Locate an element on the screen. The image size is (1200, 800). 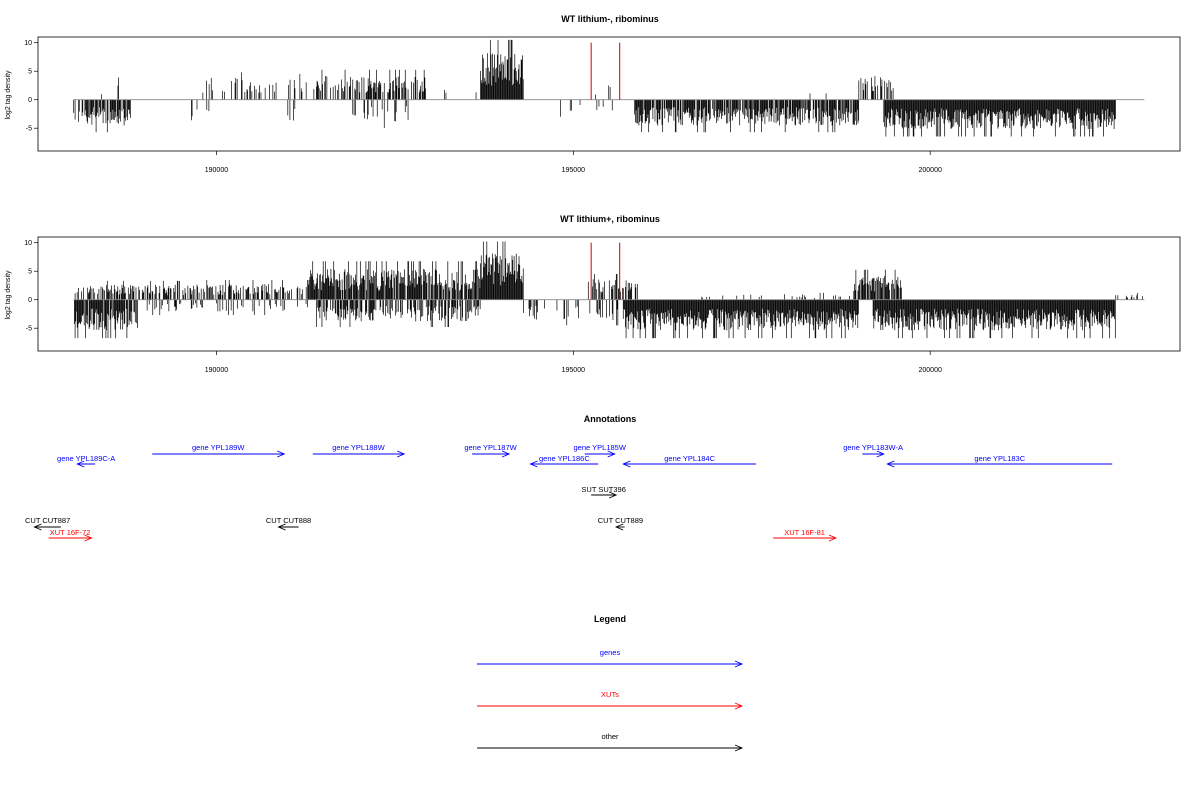
feature-cut-cut888: CUT CUT888 is located at coordinates (288, 523).